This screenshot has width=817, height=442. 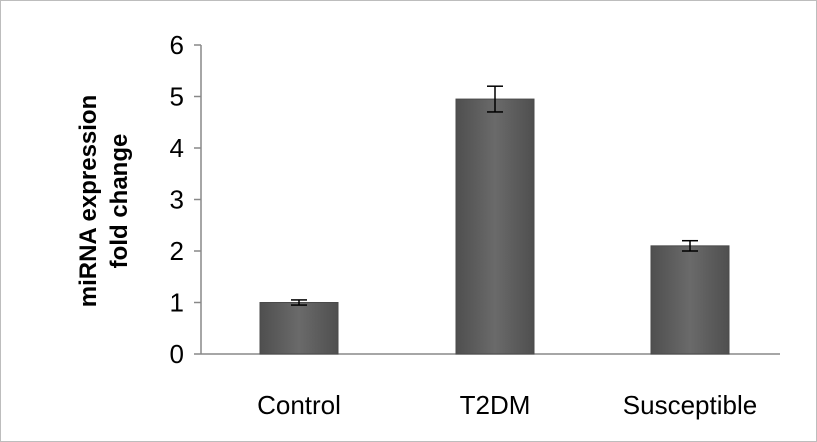 What do you see at coordinates (299, 405) in the screenshot?
I see `x-tick-label: Control` at bounding box center [299, 405].